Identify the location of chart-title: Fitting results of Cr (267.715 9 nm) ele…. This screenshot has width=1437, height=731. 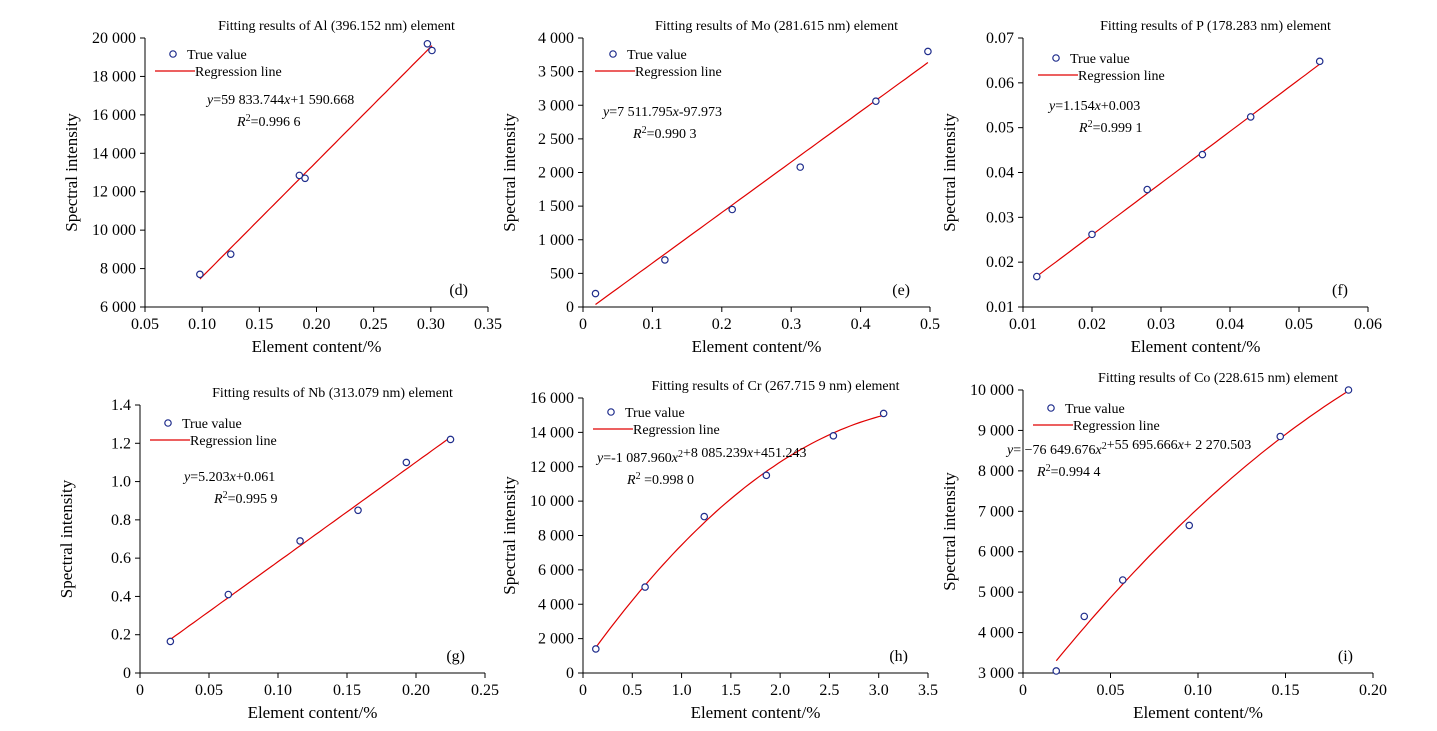
(775, 386).